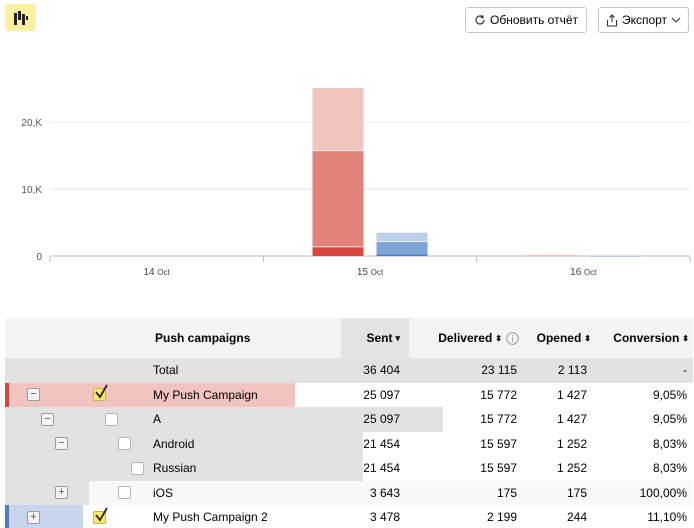 The width and height of the screenshot is (694, 528). What do you see at coordinates (466, 370) in the screenshot?
I see `row-delivered: 23 115` at bounding box center [466, 370].